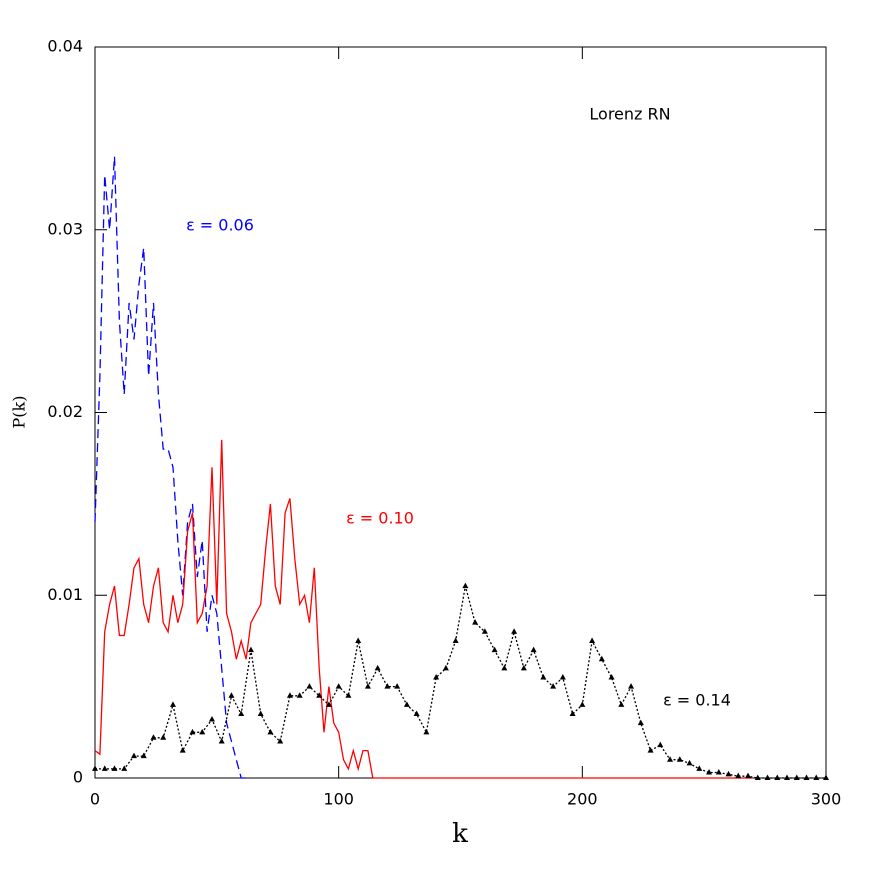  Describe the element at coordinates (460, 834) in the screenshot. I see `x-axis-label: k` at that location.